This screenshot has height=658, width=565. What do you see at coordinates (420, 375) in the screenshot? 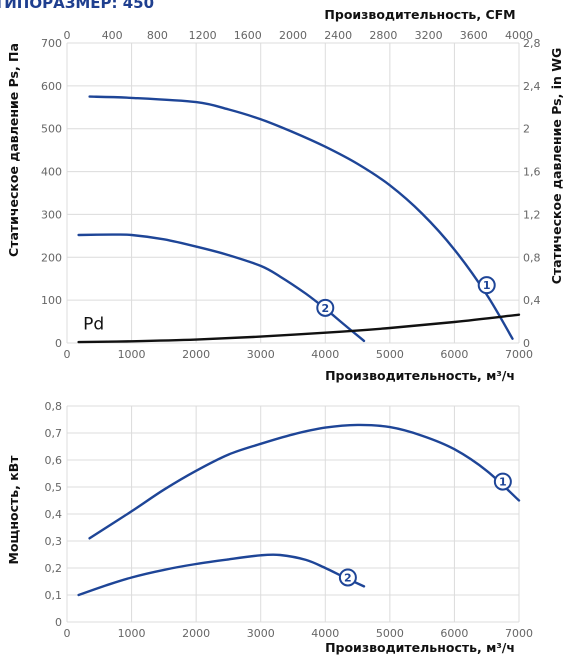
I see `pressure-x-axis-title: Производительность, м³/ч` at bounding box center [420, 375].